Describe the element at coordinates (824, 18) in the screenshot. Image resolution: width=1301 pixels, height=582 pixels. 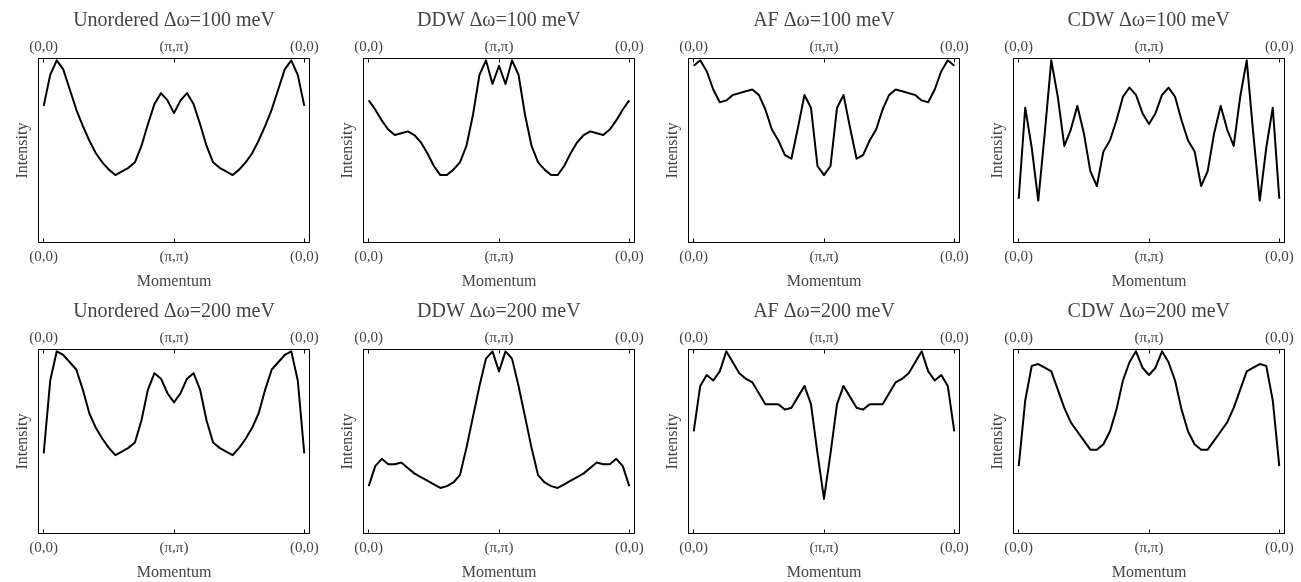
I see `chart-title: AF Δω=100 meV` at that location.